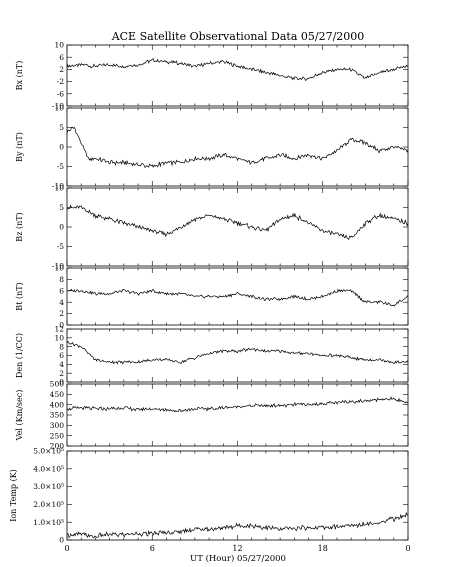  Describe the element at coordinates (57, 446) in the screenshot. I see `y-tick-label: 200` at that location.